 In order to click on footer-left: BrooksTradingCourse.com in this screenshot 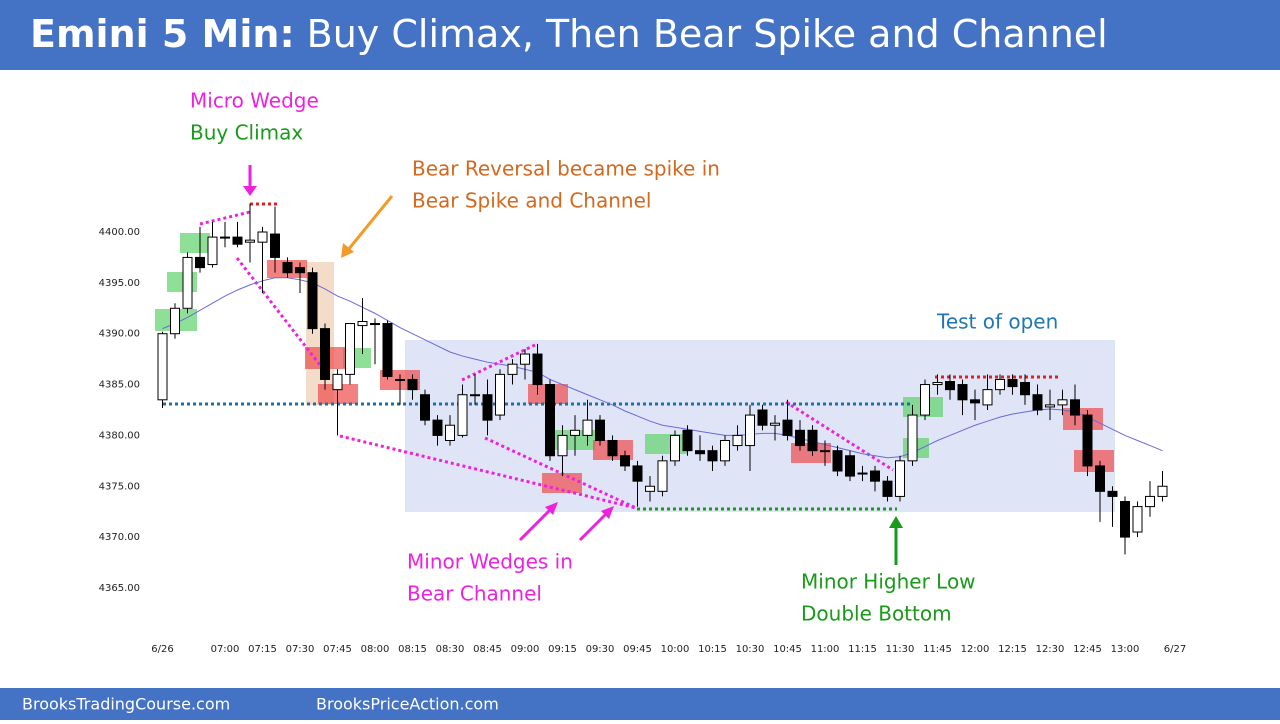, I will do `click(126, 704)`.